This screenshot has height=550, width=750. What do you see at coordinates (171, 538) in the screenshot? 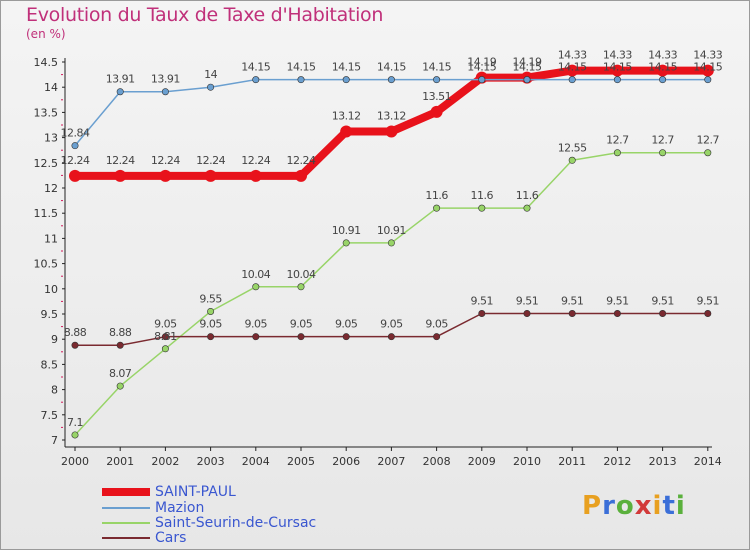
I see `legend-label-cars: Cars` at bounding box center [171, 538].